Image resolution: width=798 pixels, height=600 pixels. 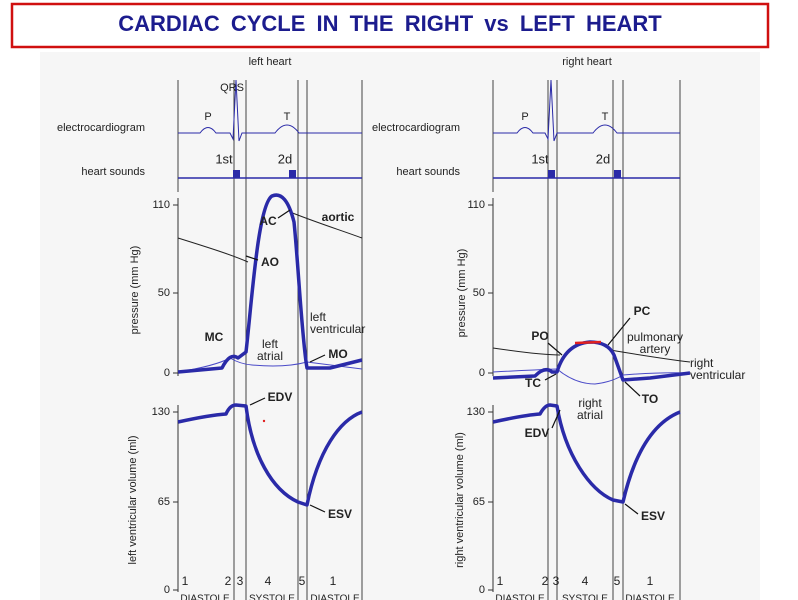 What do you see at coordinates (133, 500) in the screenshot?
I see `axis-title: left ventricular volume (ml)` at bounding box center [133, 500].